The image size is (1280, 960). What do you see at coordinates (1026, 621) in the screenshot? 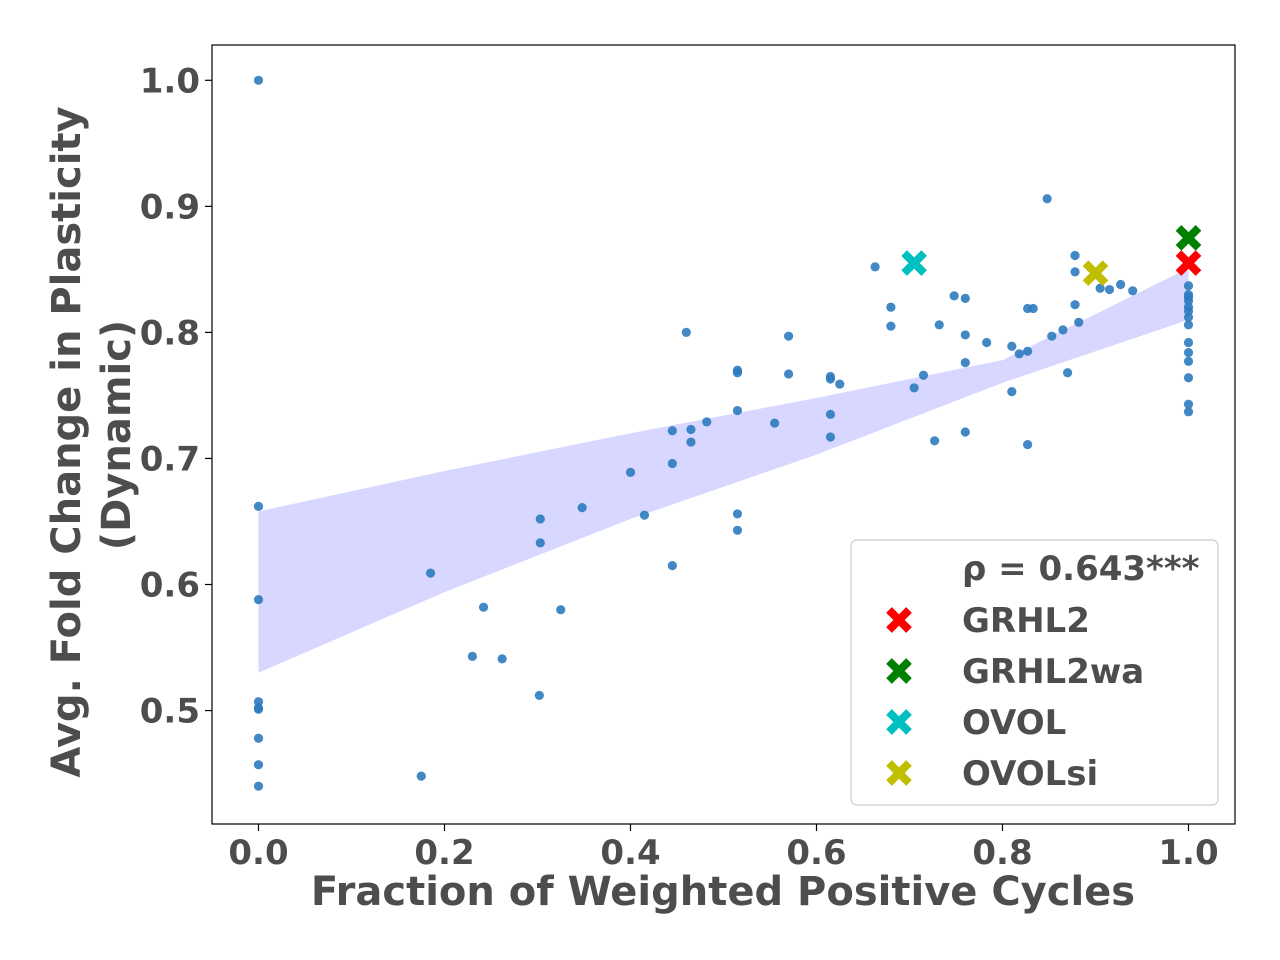
I see `legend-label-grhl2: GRHL2` at bounding box center [1026, 621].